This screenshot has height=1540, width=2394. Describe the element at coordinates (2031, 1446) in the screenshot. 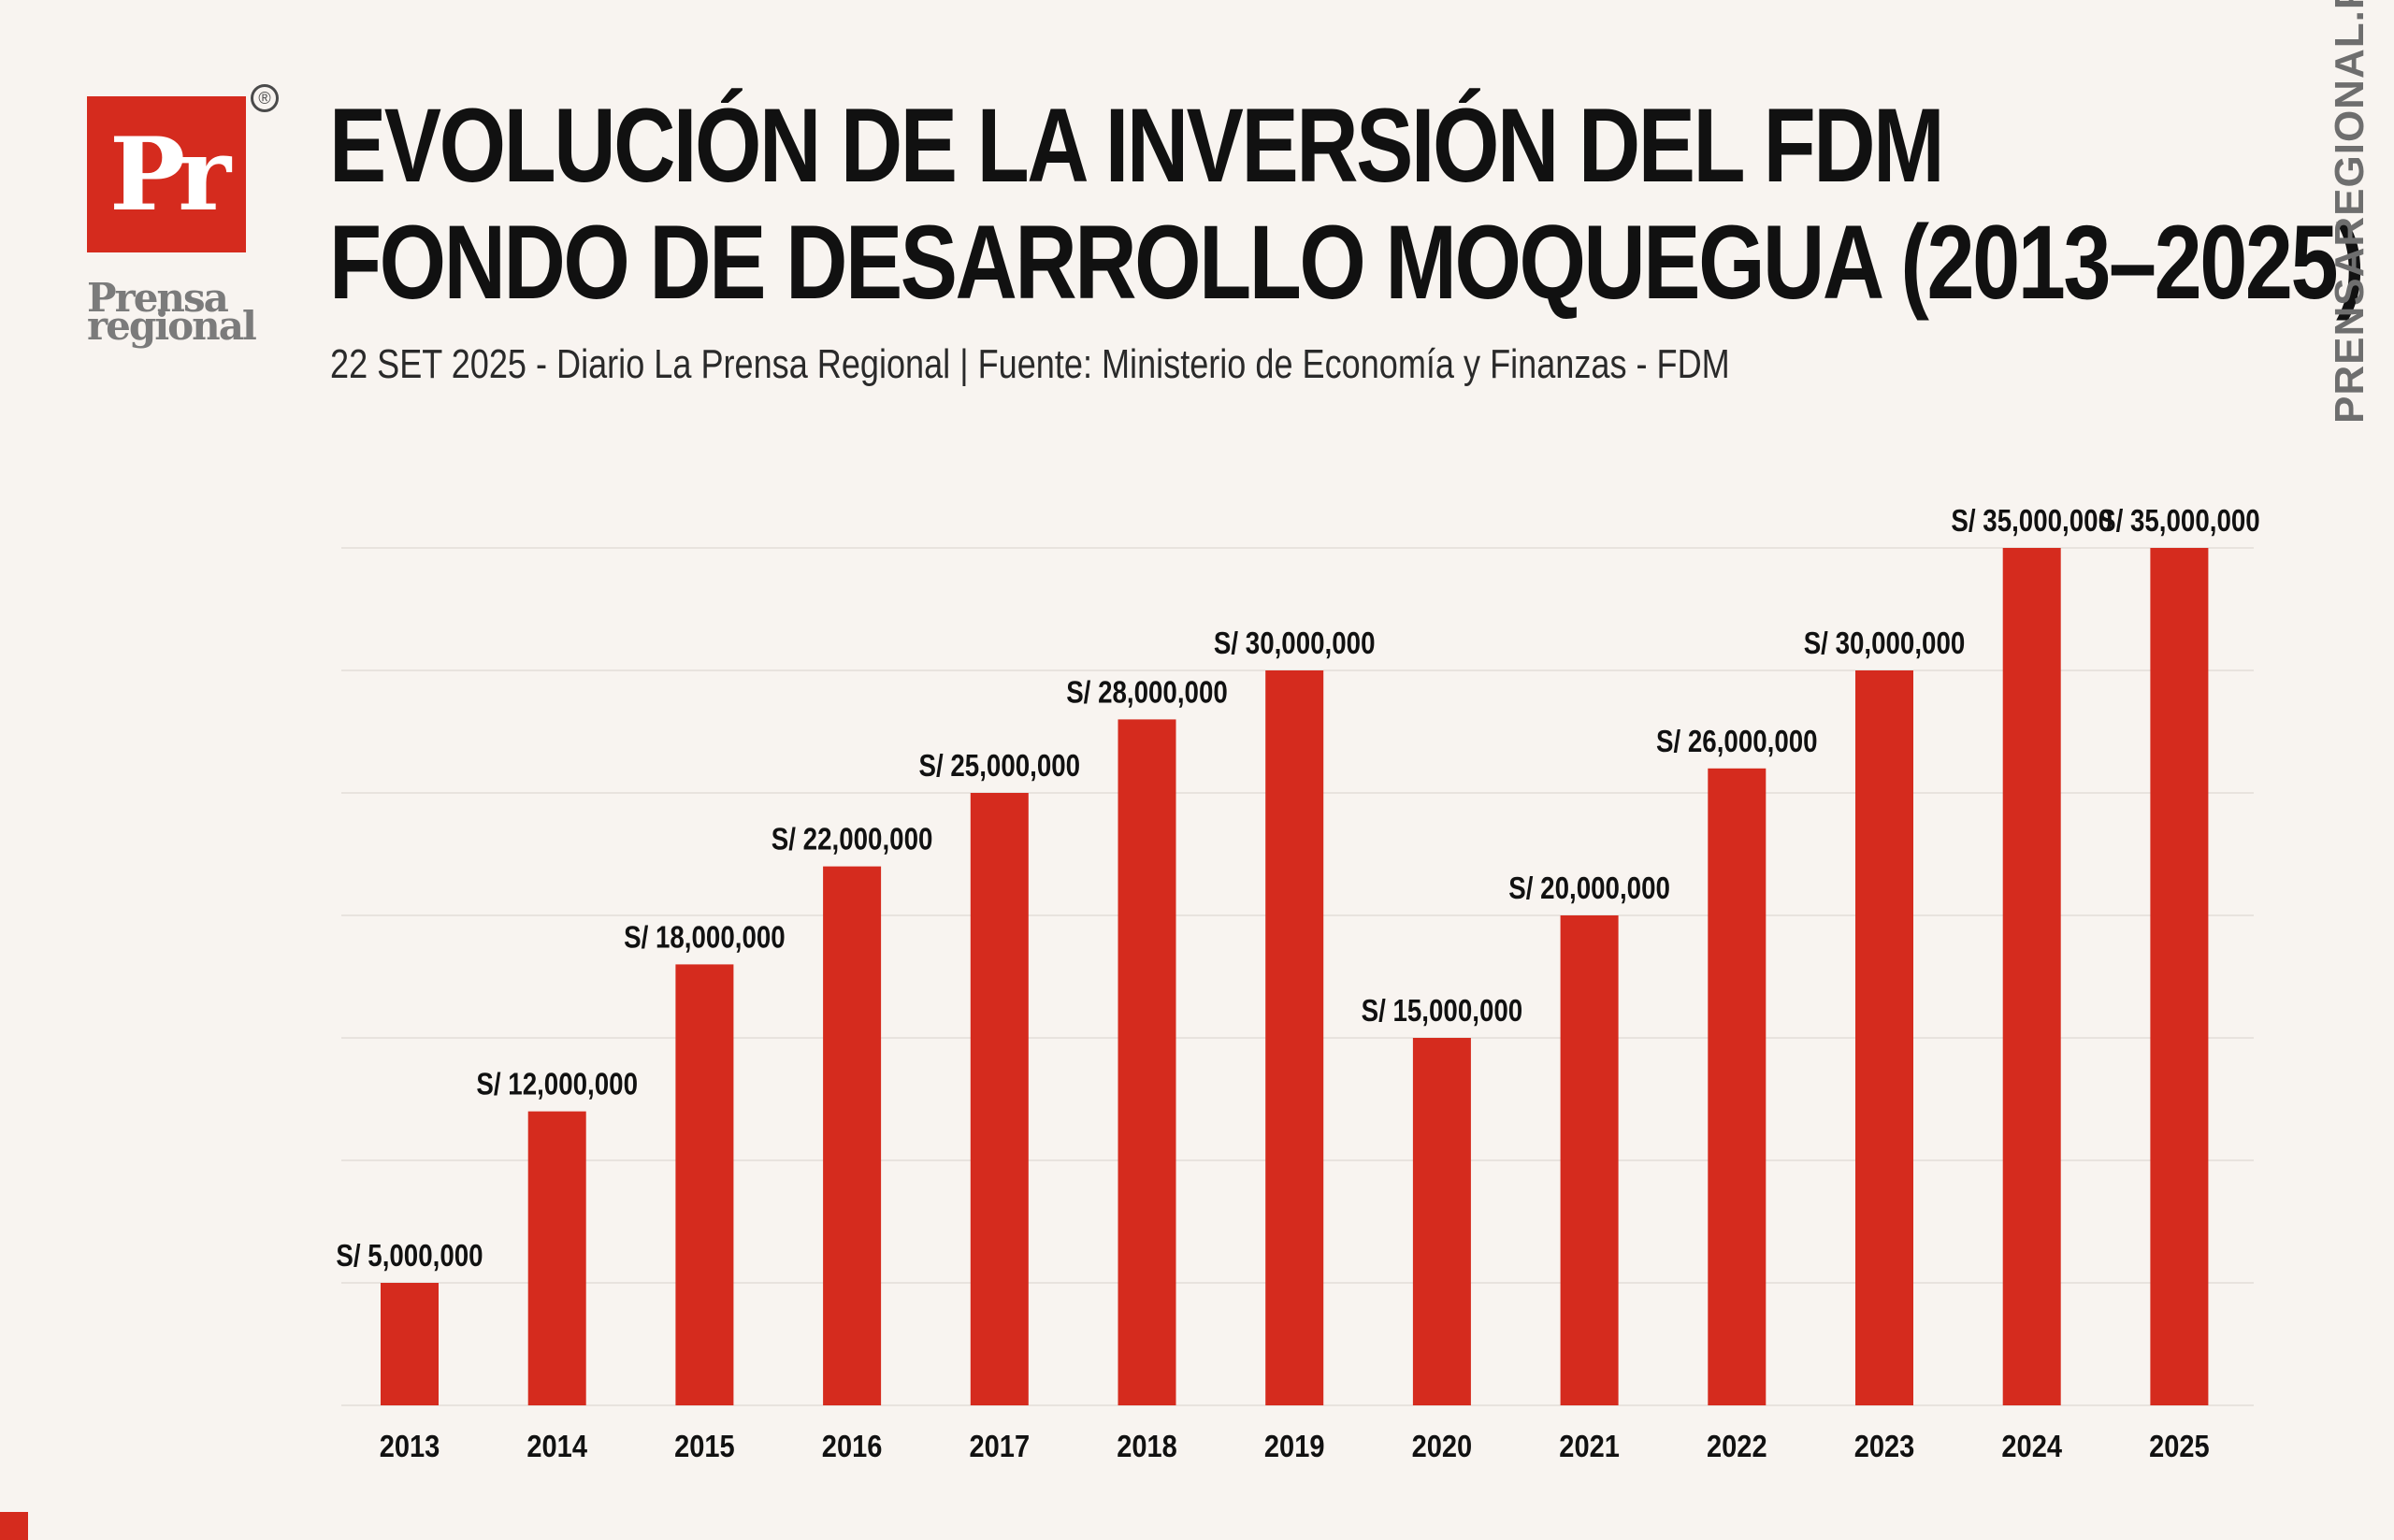

I see `x-tick-label-2024: 2024` at that location.